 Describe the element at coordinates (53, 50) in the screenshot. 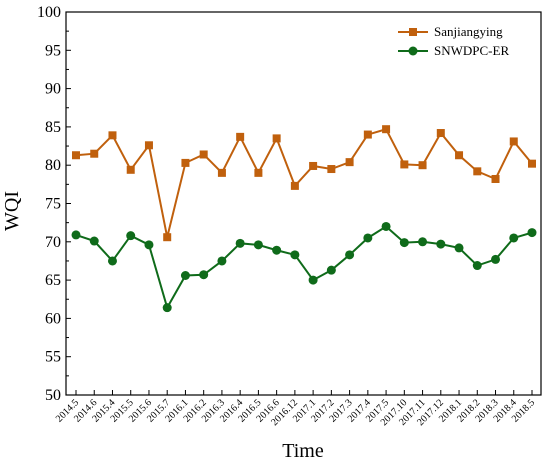

I see `y-tick-label: 95` at that location.